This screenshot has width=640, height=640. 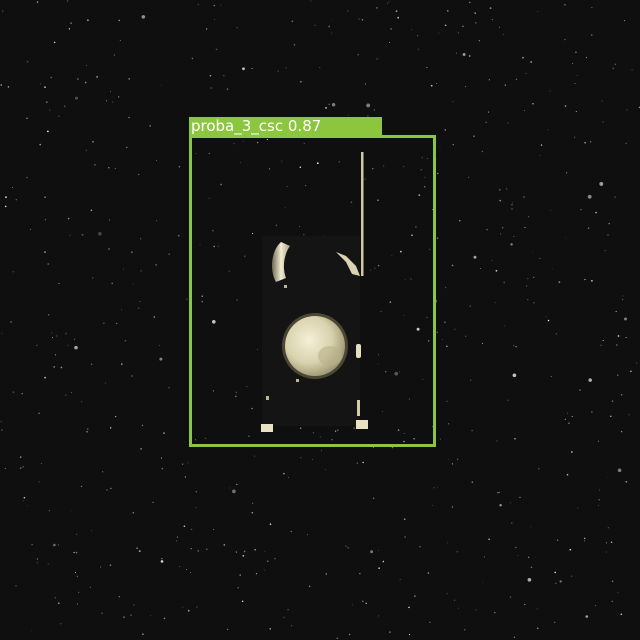 I want to click on spacecraft-foot-left, so click(x=267, y=428).